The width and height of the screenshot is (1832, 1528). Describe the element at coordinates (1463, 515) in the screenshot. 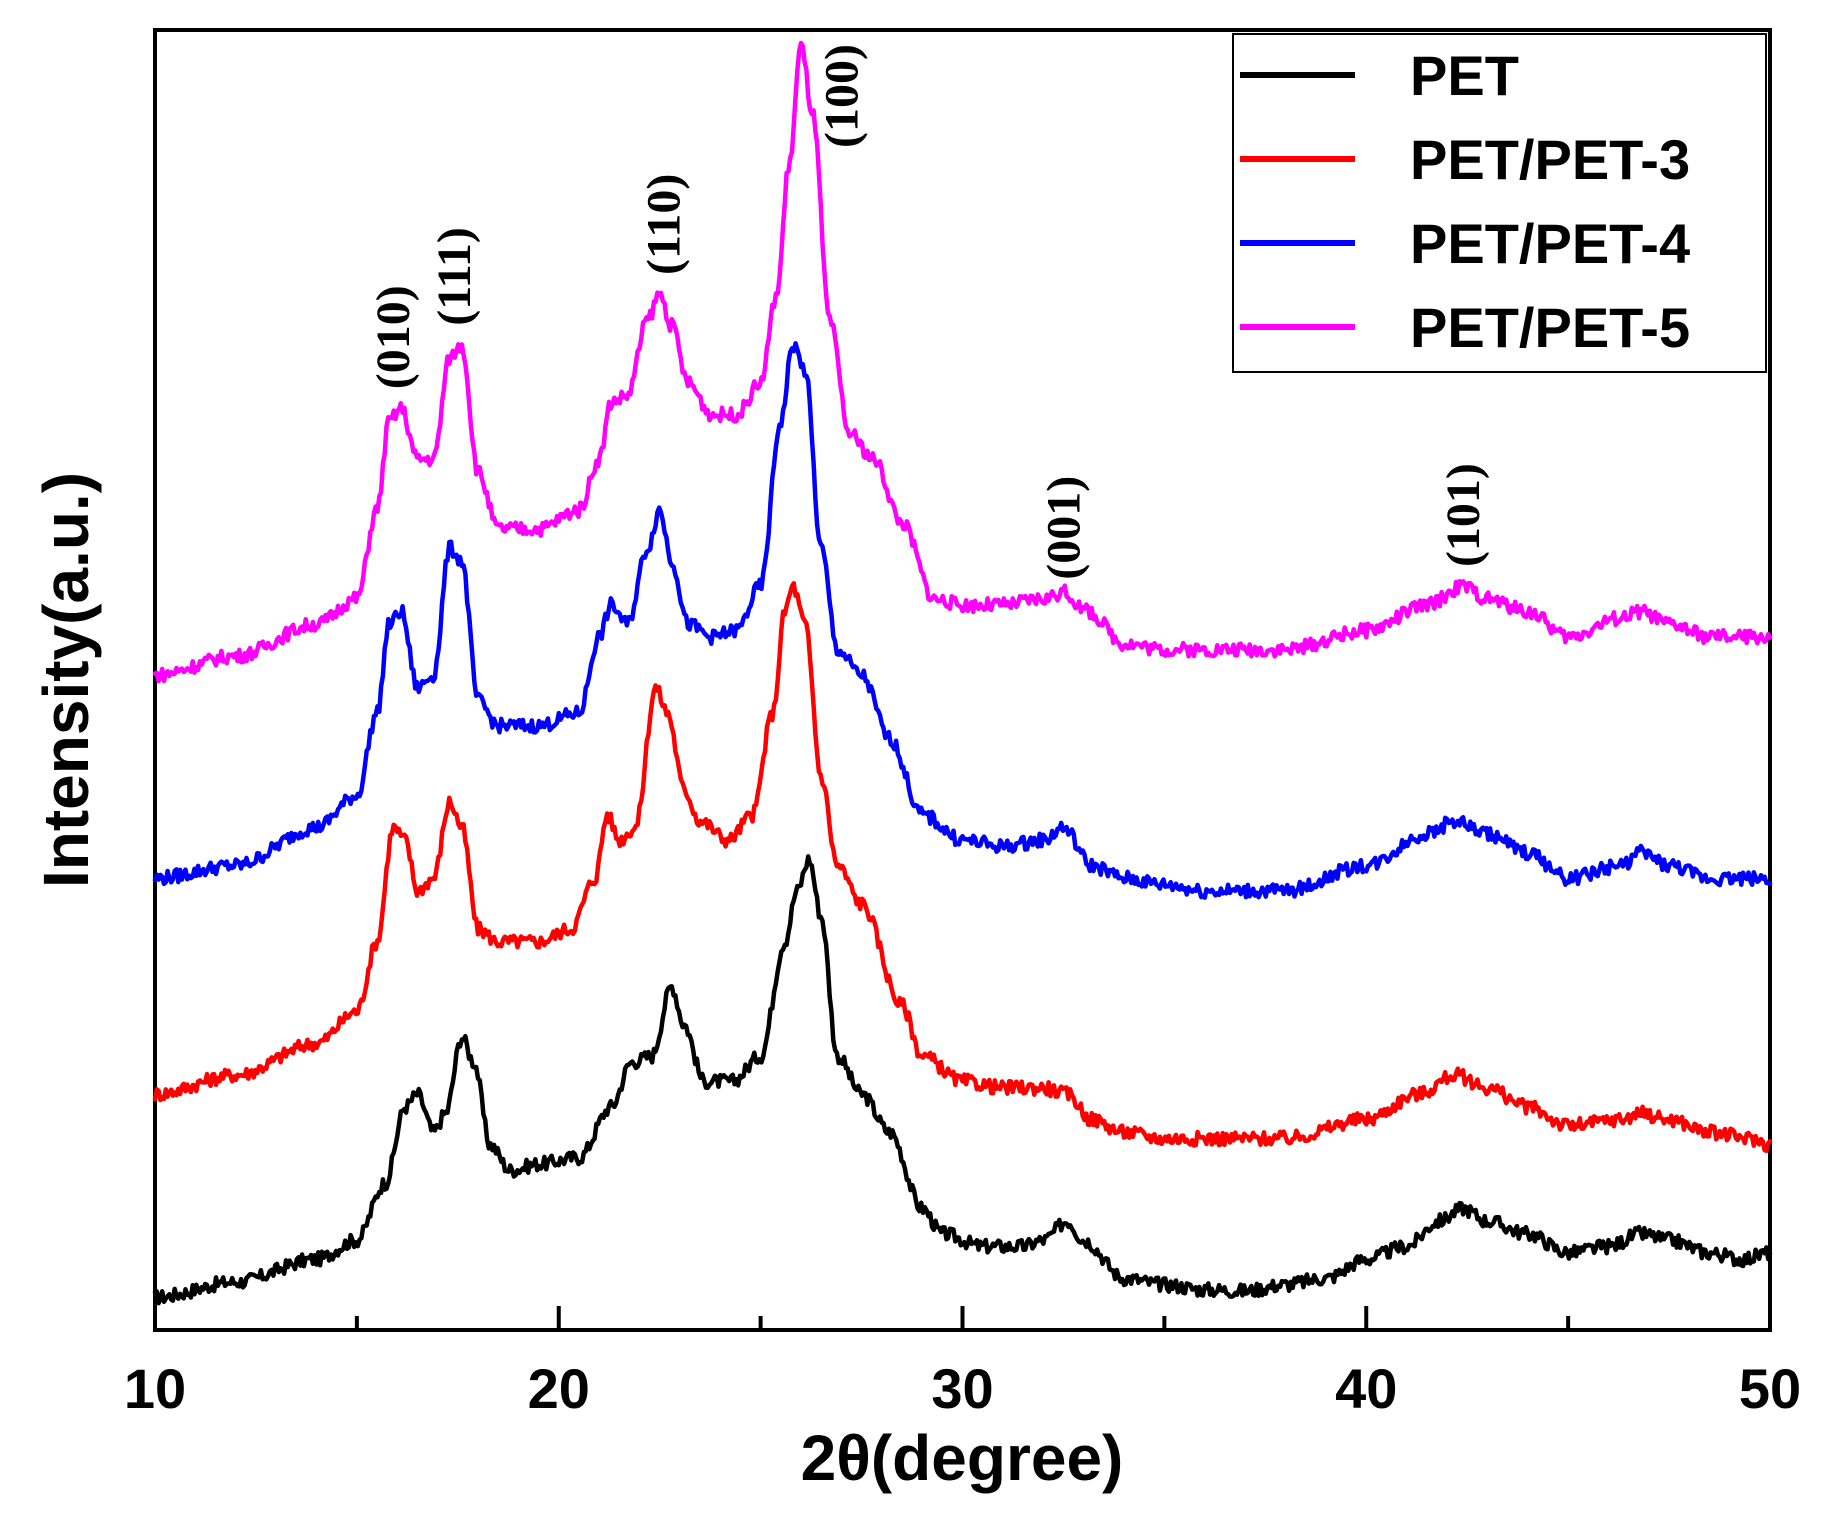

I see `peak-label: (101)` at that location.